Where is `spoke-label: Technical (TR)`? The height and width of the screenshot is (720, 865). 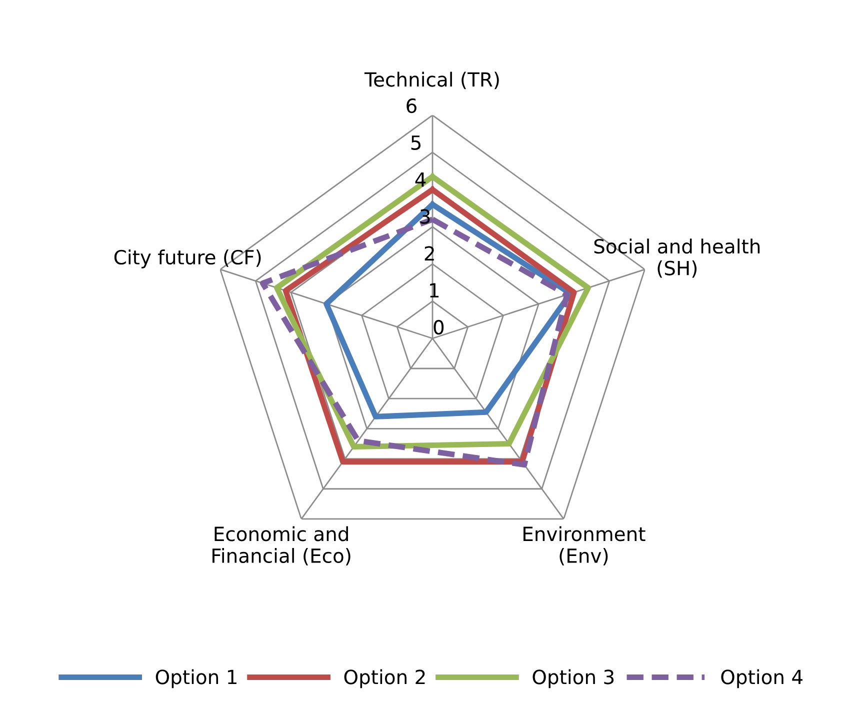 spoke-label: Technical (TR) is located at coordinates (431, 81).